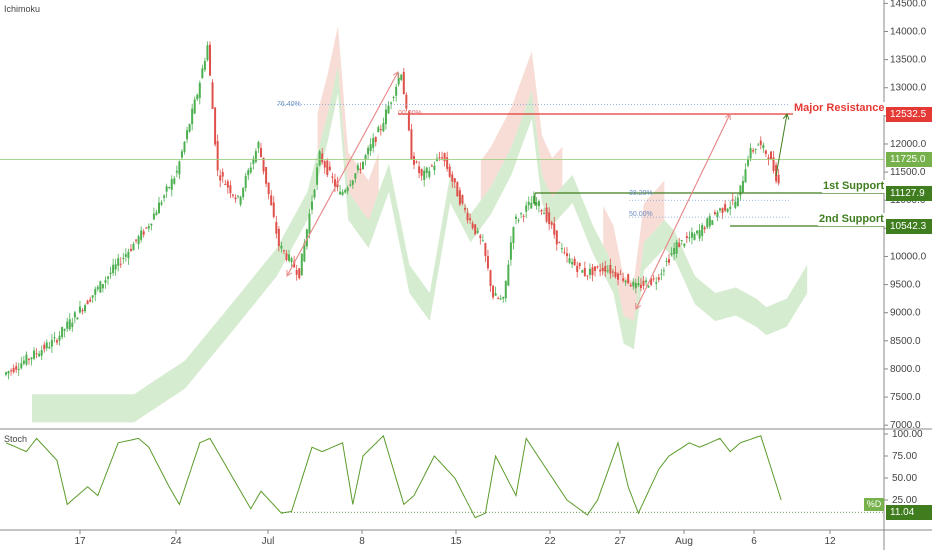 This screenshot has width=932, height=550. I want to click on fib-label-38: 38.20%, so click(641, 193).